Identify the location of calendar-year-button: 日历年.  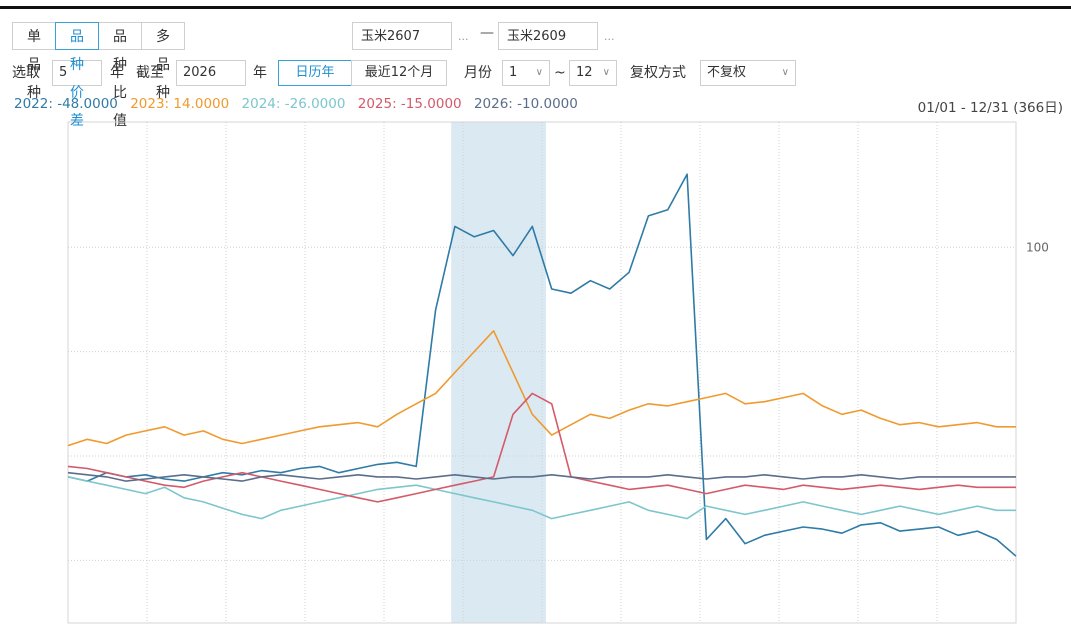
(315, 73).